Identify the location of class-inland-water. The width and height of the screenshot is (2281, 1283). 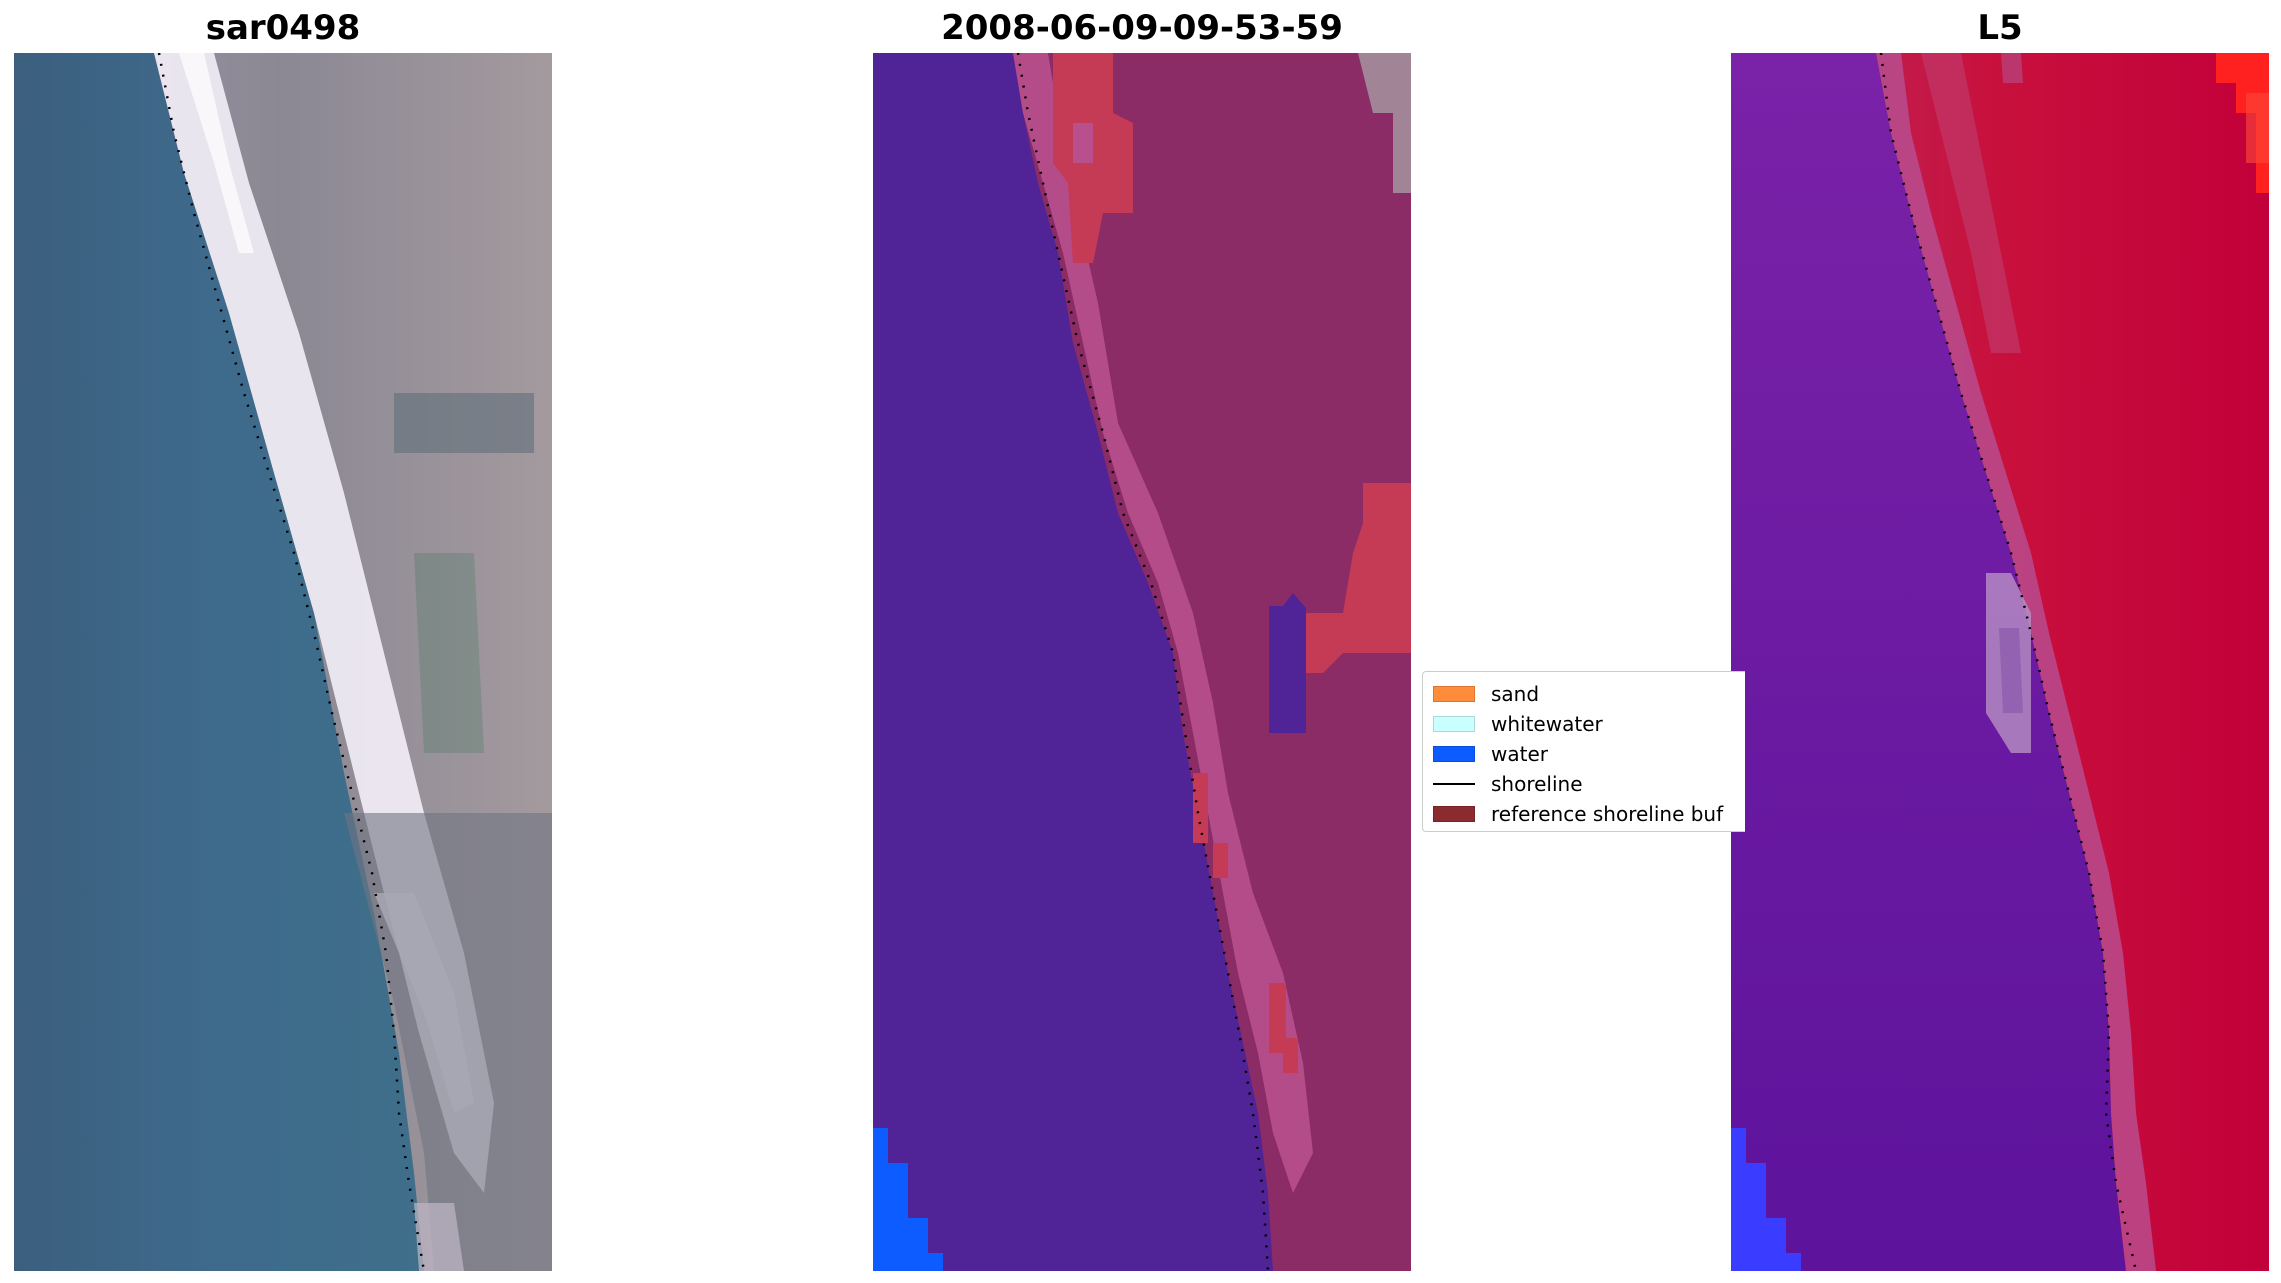
(1287, 663).